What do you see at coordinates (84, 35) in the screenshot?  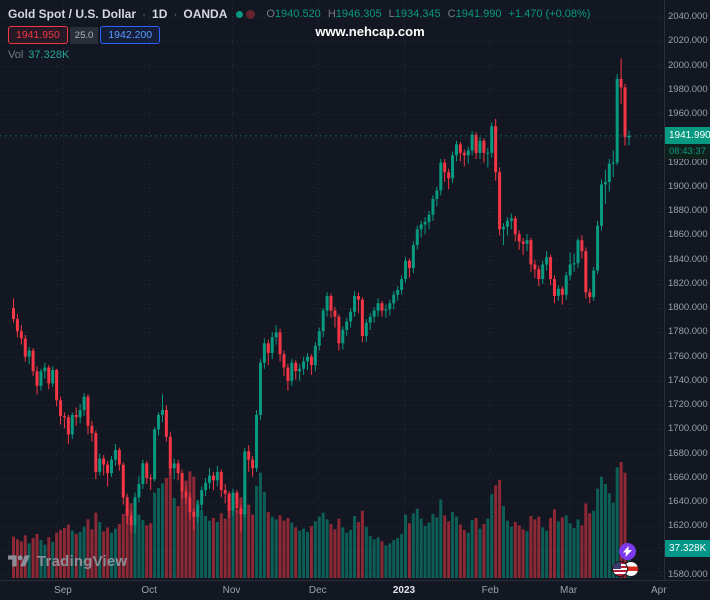 I see `spread-value: 25.0` at bounding box center [84, 35].